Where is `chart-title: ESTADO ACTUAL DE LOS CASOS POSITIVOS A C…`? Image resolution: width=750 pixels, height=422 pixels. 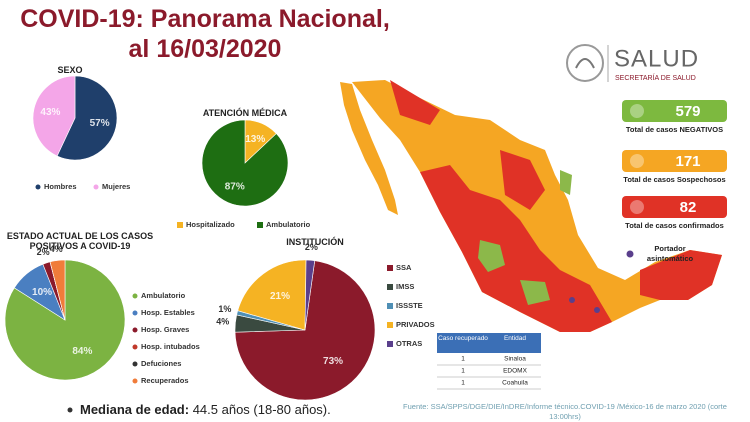 chart-title: ESTADO ACTUAL DE LOS CASOS POSITIVOS A C… is located at coordinates (80, 241).